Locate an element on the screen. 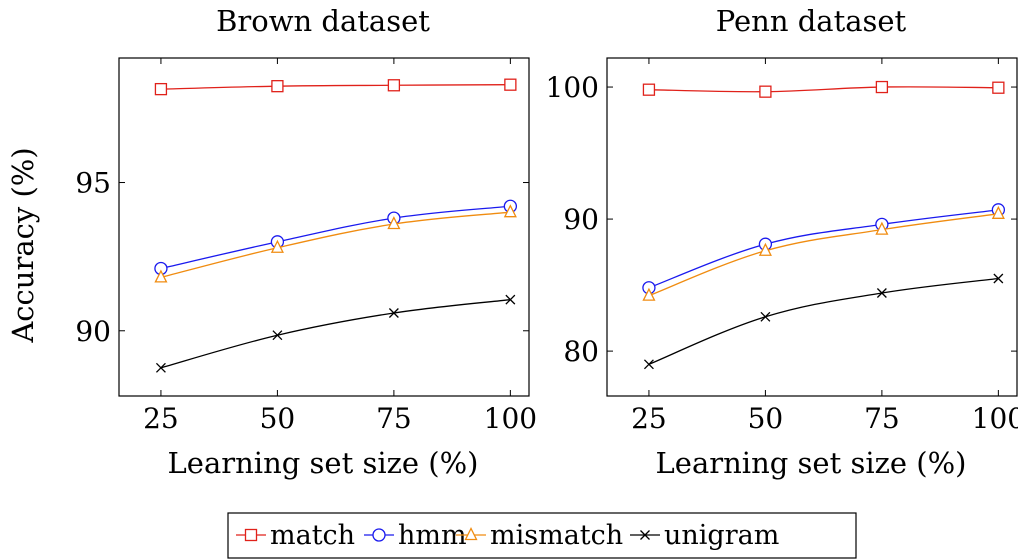 The height and width of the screenshot is (559, 1018). legend-mismatch-label: mismatch is located at coordinates (556, 535).